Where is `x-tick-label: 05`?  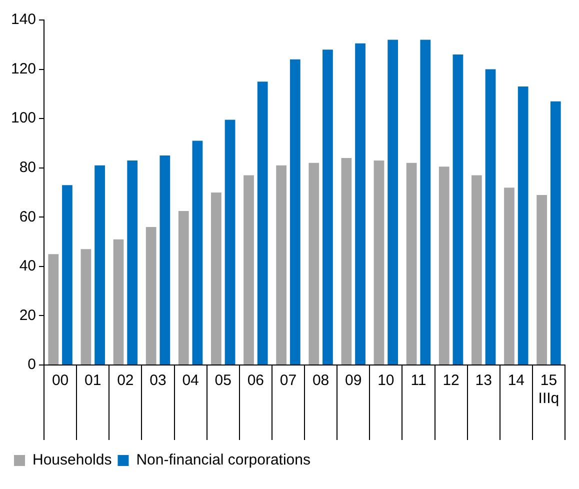
x-tick-label: 05 is located at coordinates (223, 381).